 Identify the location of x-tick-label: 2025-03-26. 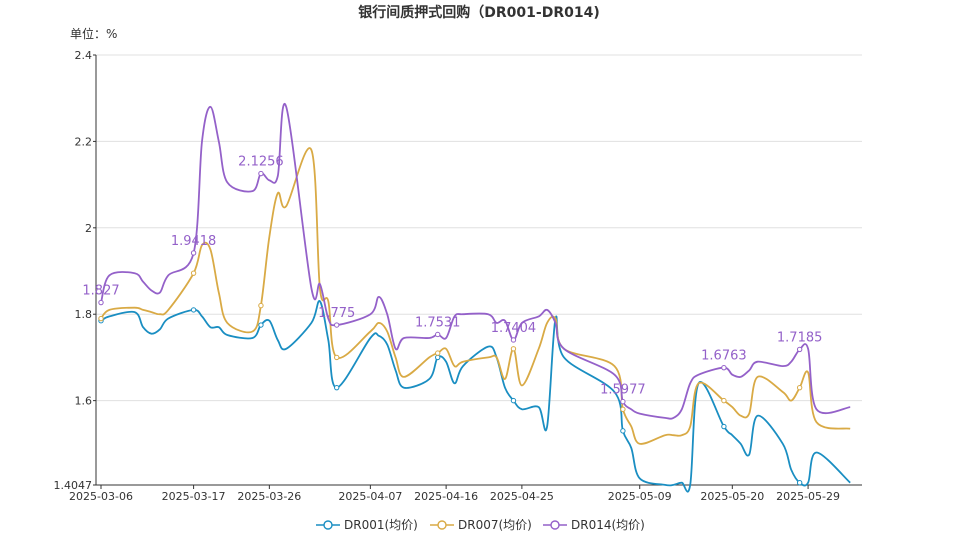
(269, 496).